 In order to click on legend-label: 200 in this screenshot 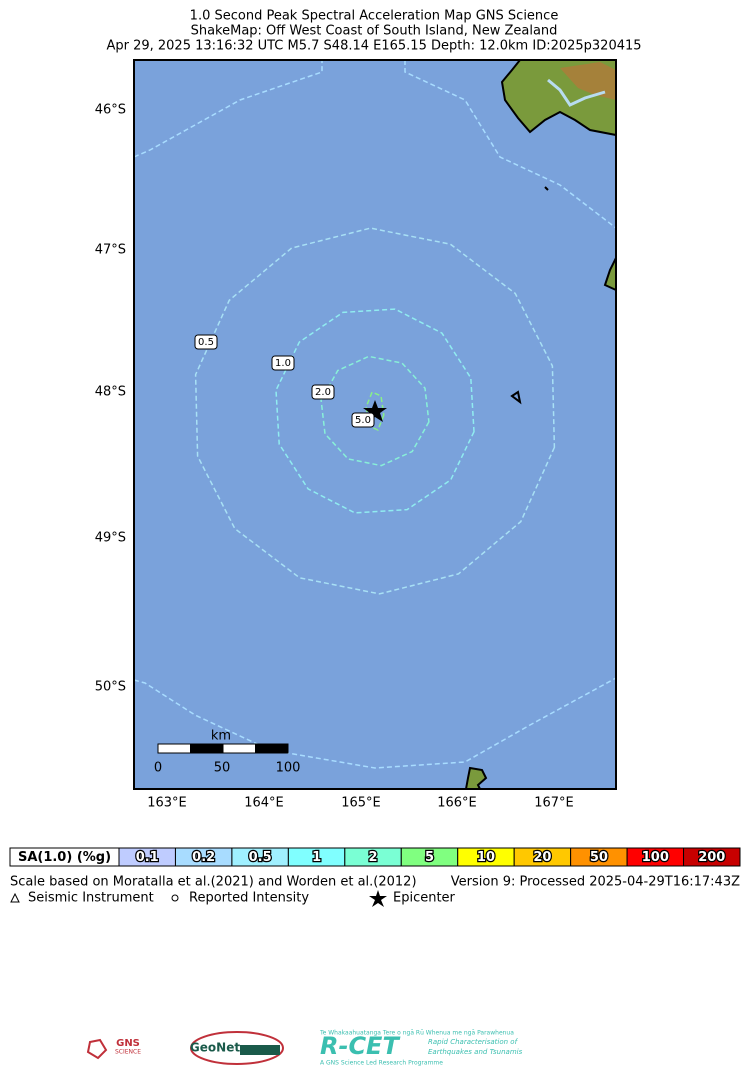, I will do `click(711, 857)`.